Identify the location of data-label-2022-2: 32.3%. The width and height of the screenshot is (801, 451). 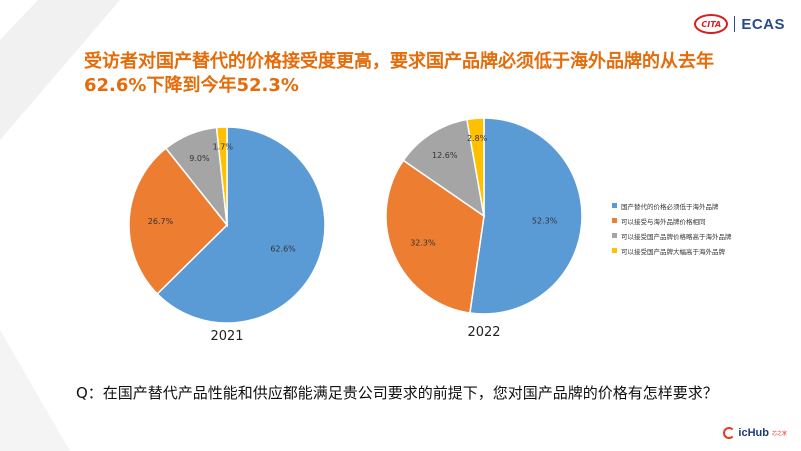
(423, 243).